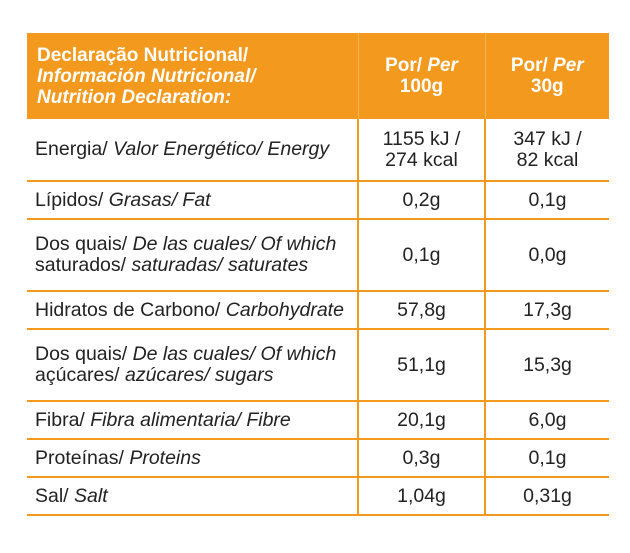 The image size is (630, 553). I want to click on table-row: Proteínas/ Proteins 0,3g 0,1g, so click(318, 458).